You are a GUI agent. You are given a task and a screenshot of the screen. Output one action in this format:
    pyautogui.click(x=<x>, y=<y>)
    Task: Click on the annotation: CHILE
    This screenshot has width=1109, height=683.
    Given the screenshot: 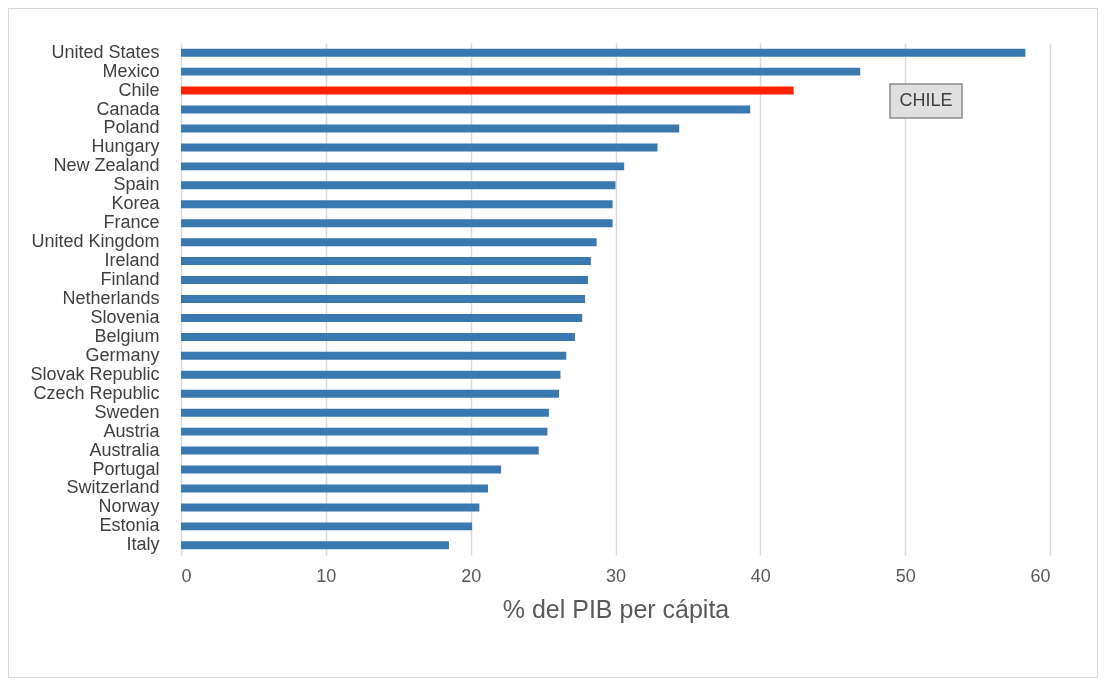 What is the action you would take?
    pyautogui.click(x=926, y=100)
    